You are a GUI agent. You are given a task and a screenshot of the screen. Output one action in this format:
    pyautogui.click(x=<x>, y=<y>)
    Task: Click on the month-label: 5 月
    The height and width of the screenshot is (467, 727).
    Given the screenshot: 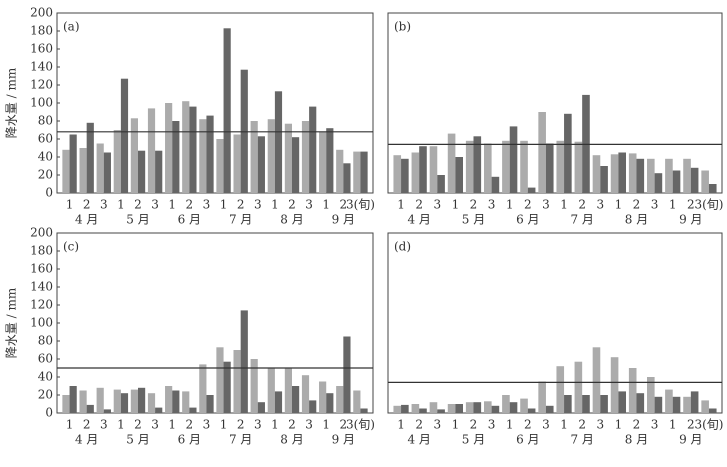 What is the action you would take?
    pyautogui.click(x=137, y=440)
    